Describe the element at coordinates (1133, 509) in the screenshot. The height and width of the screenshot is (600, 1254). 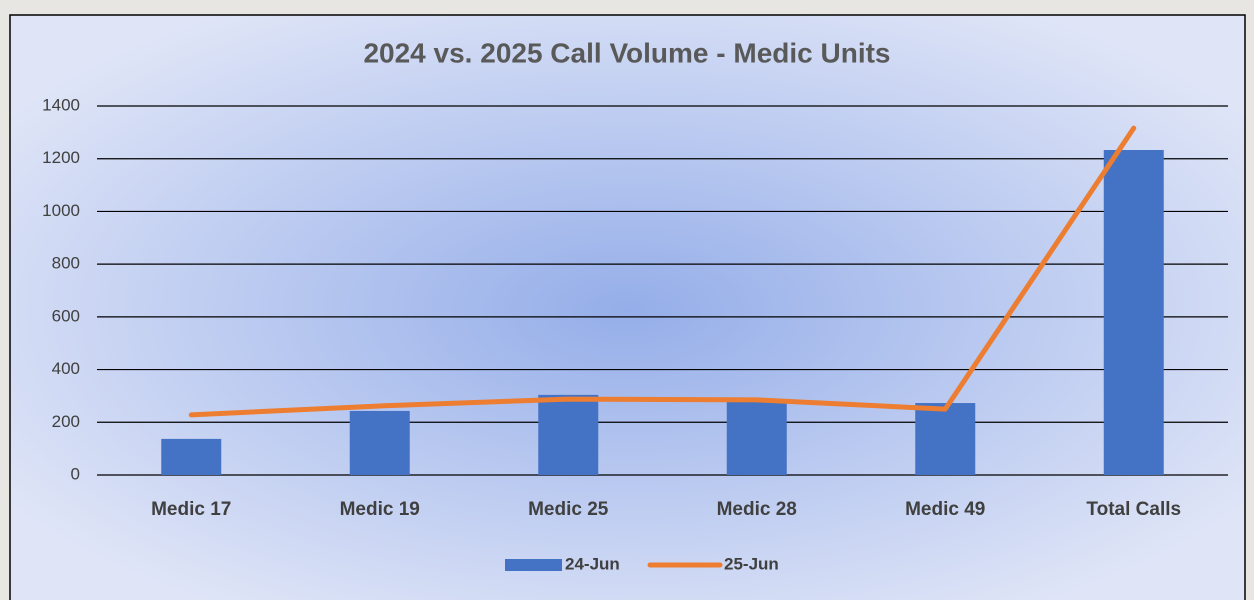
I see `x-tick-label: Total Calls` at that location.